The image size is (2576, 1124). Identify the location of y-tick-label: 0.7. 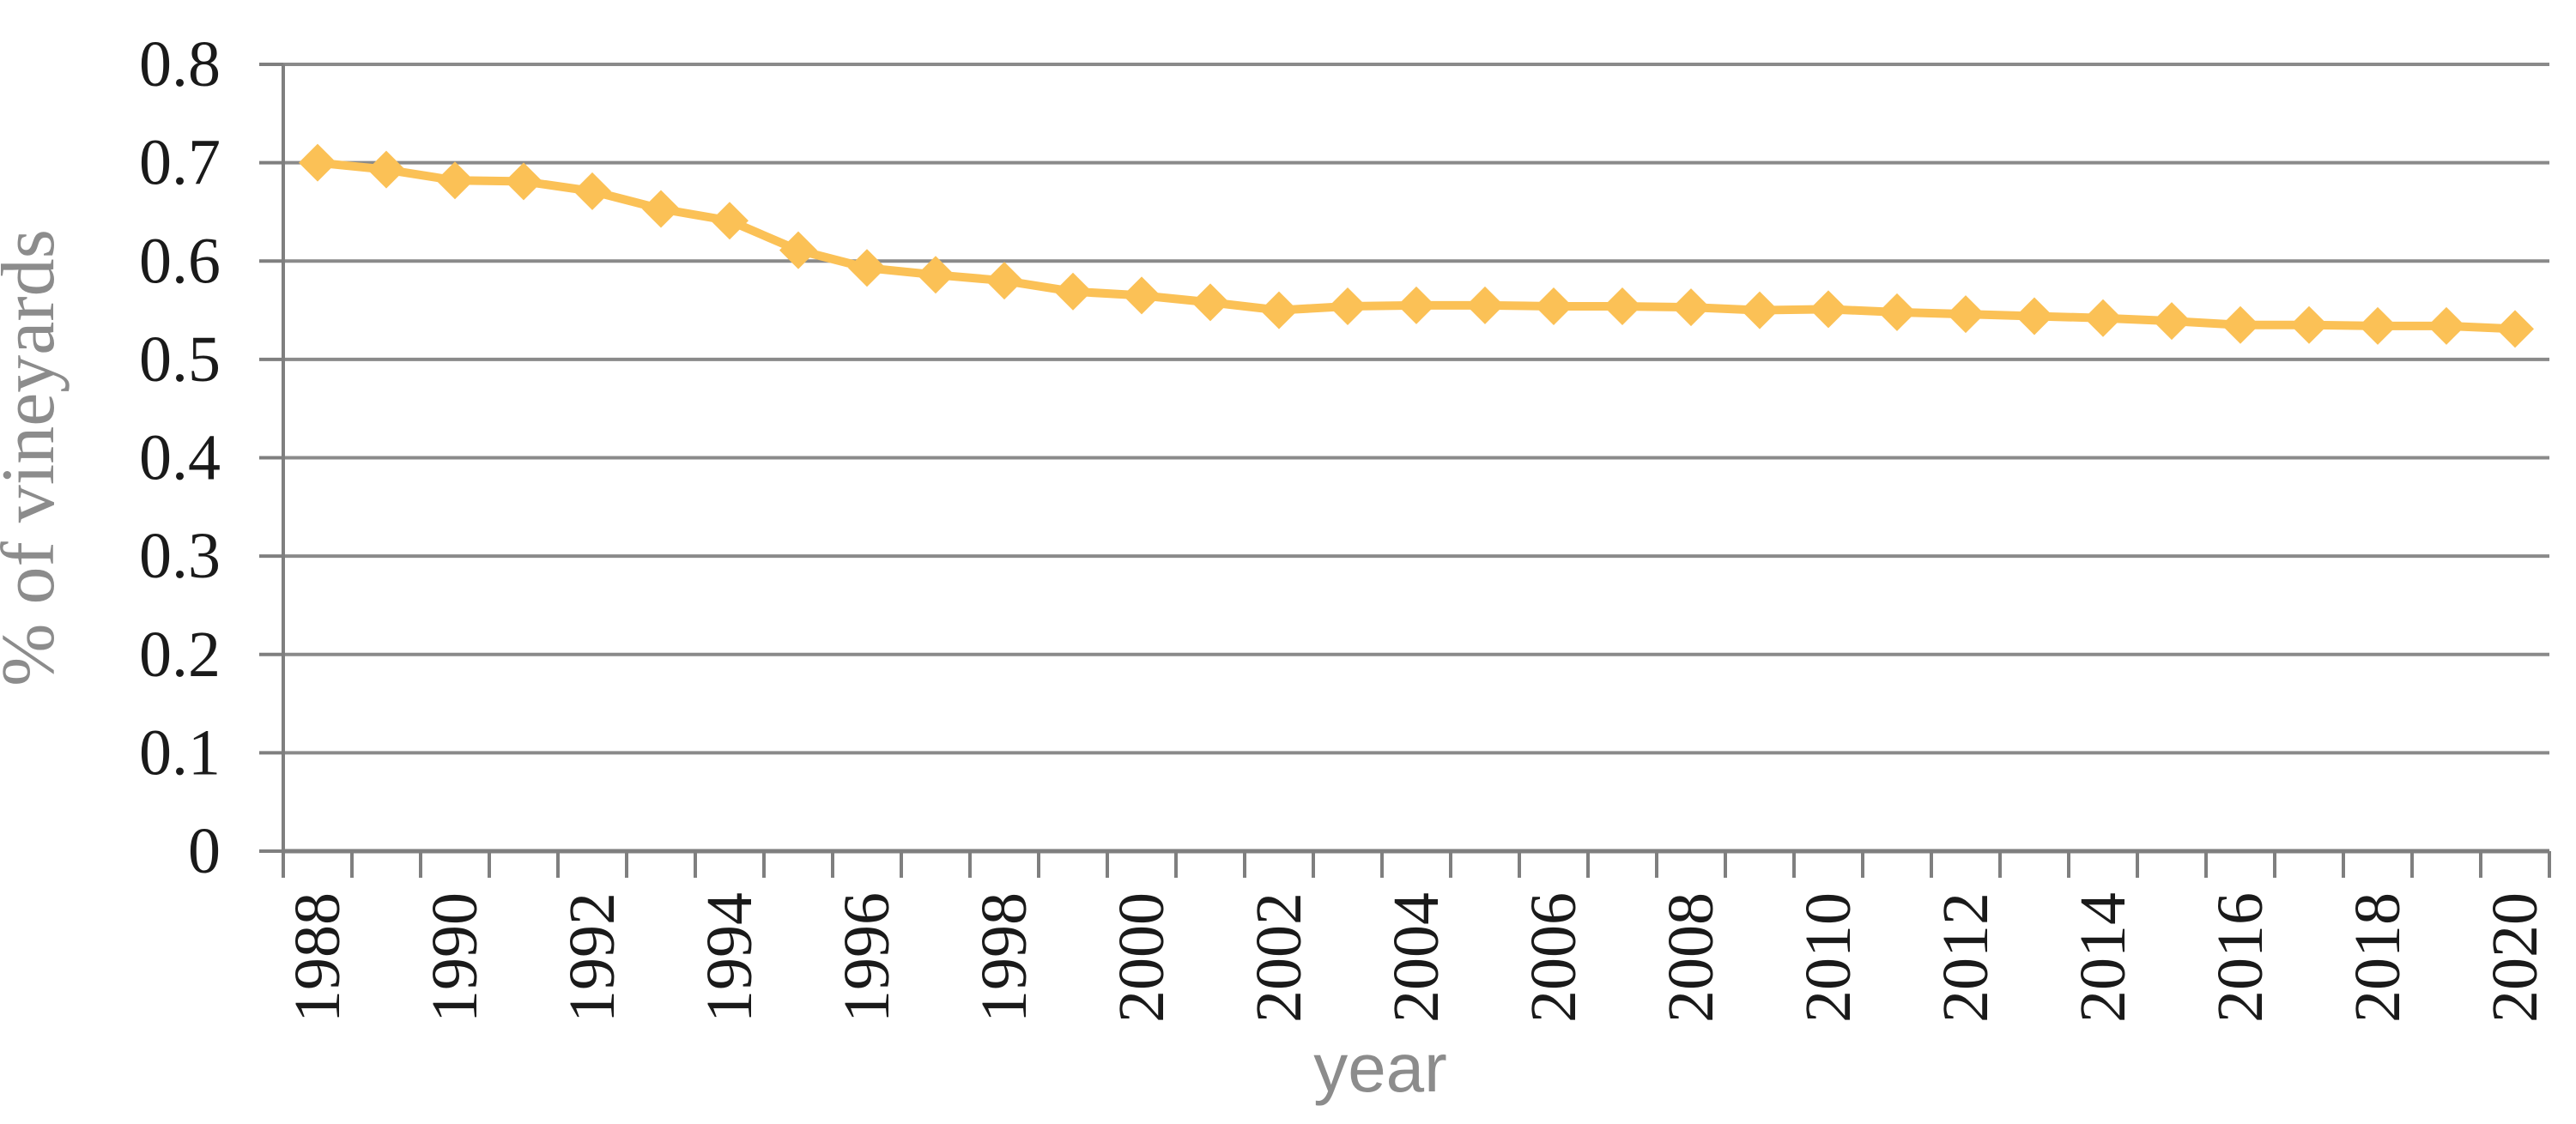
(180, 163).